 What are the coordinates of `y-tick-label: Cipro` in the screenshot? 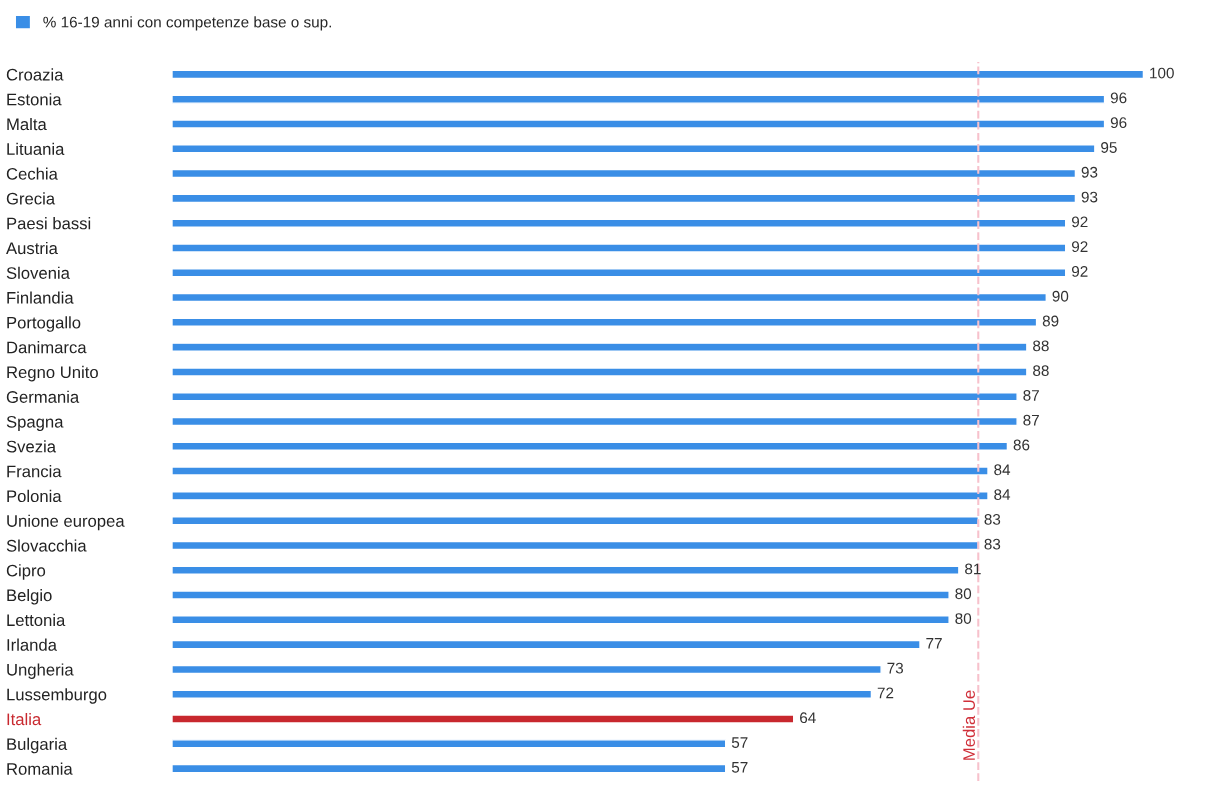 It's located at (26, 572).